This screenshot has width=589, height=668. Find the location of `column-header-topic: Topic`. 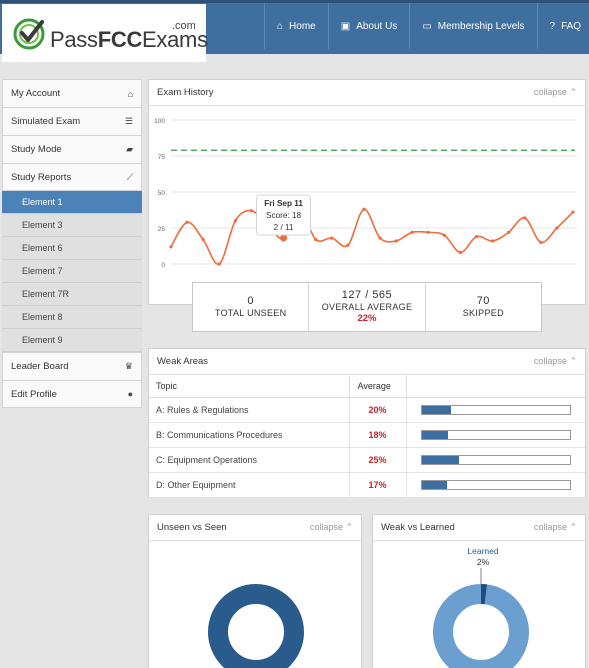

column-header-topic: Topic is located at coordinates (249, 386).